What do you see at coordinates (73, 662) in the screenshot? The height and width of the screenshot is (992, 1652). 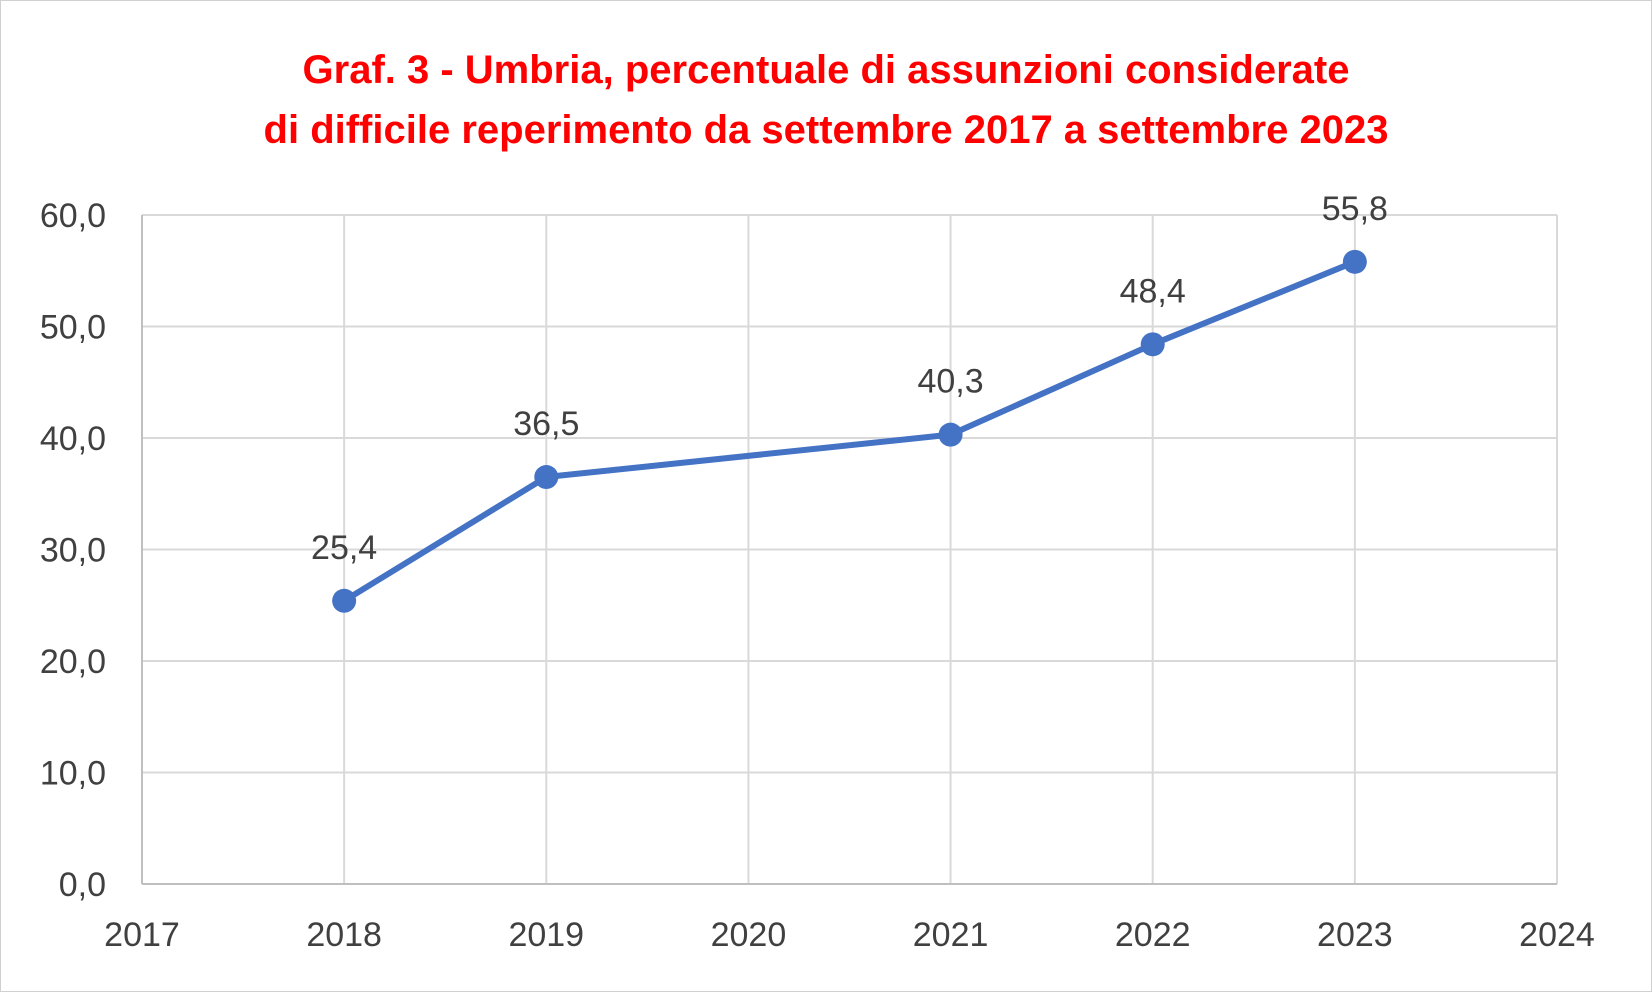 I see `y-tick-label: 20,0` at bounding box center [73, 662].